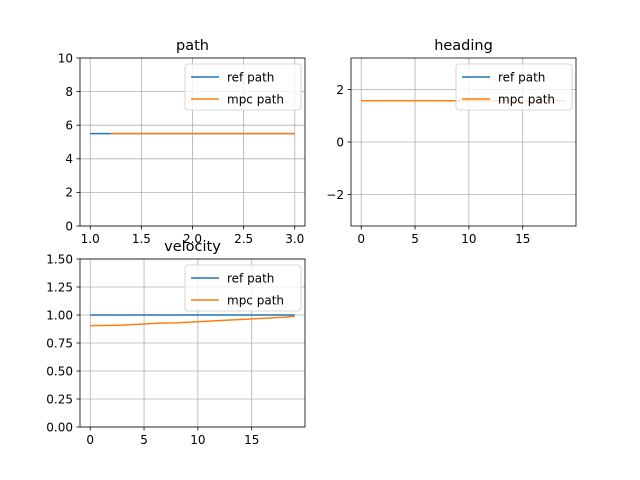  I want to click on x-tick-label: 2.5, so click(243, 239).